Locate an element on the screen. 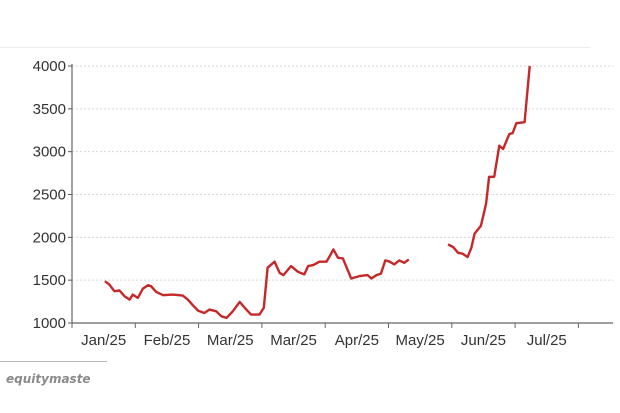  x-tick-label: May/25 is located at coordinates (420, 340).